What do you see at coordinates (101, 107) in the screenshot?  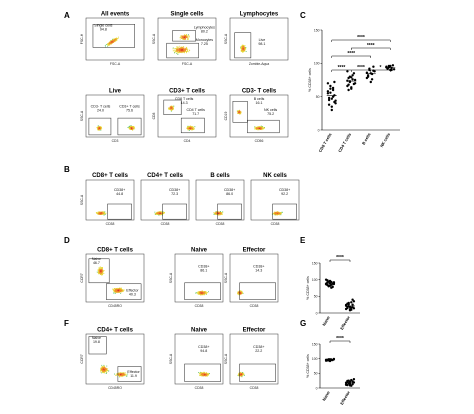 I see `gate-label: CD3- T cells` at bounding box center [101, 107].